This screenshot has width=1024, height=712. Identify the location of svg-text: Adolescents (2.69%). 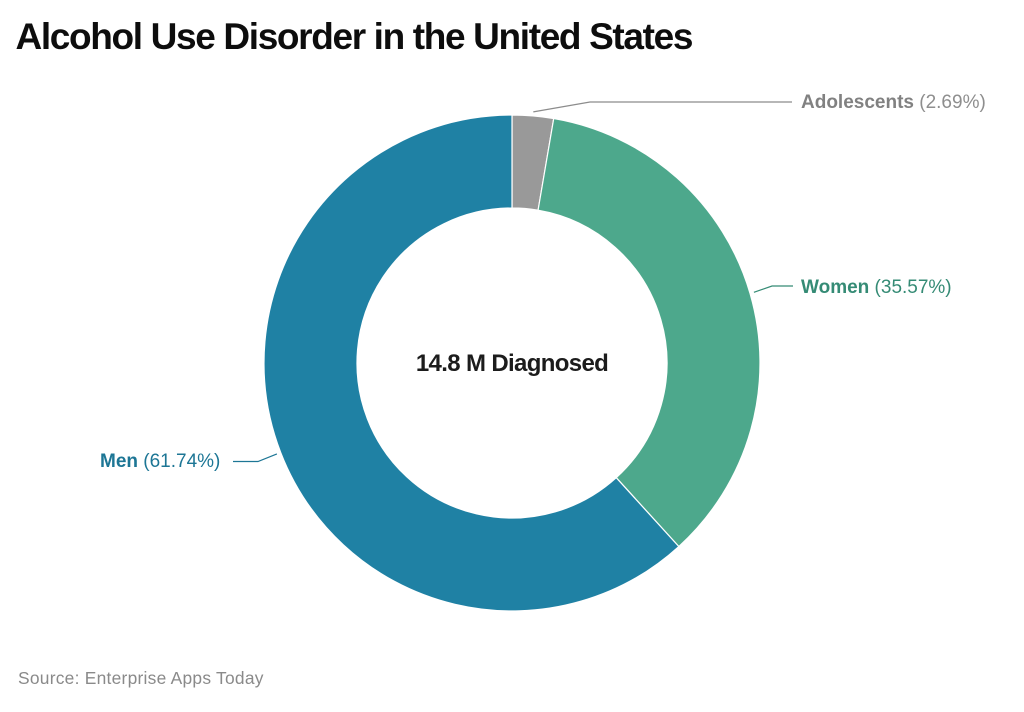
(893, 102).